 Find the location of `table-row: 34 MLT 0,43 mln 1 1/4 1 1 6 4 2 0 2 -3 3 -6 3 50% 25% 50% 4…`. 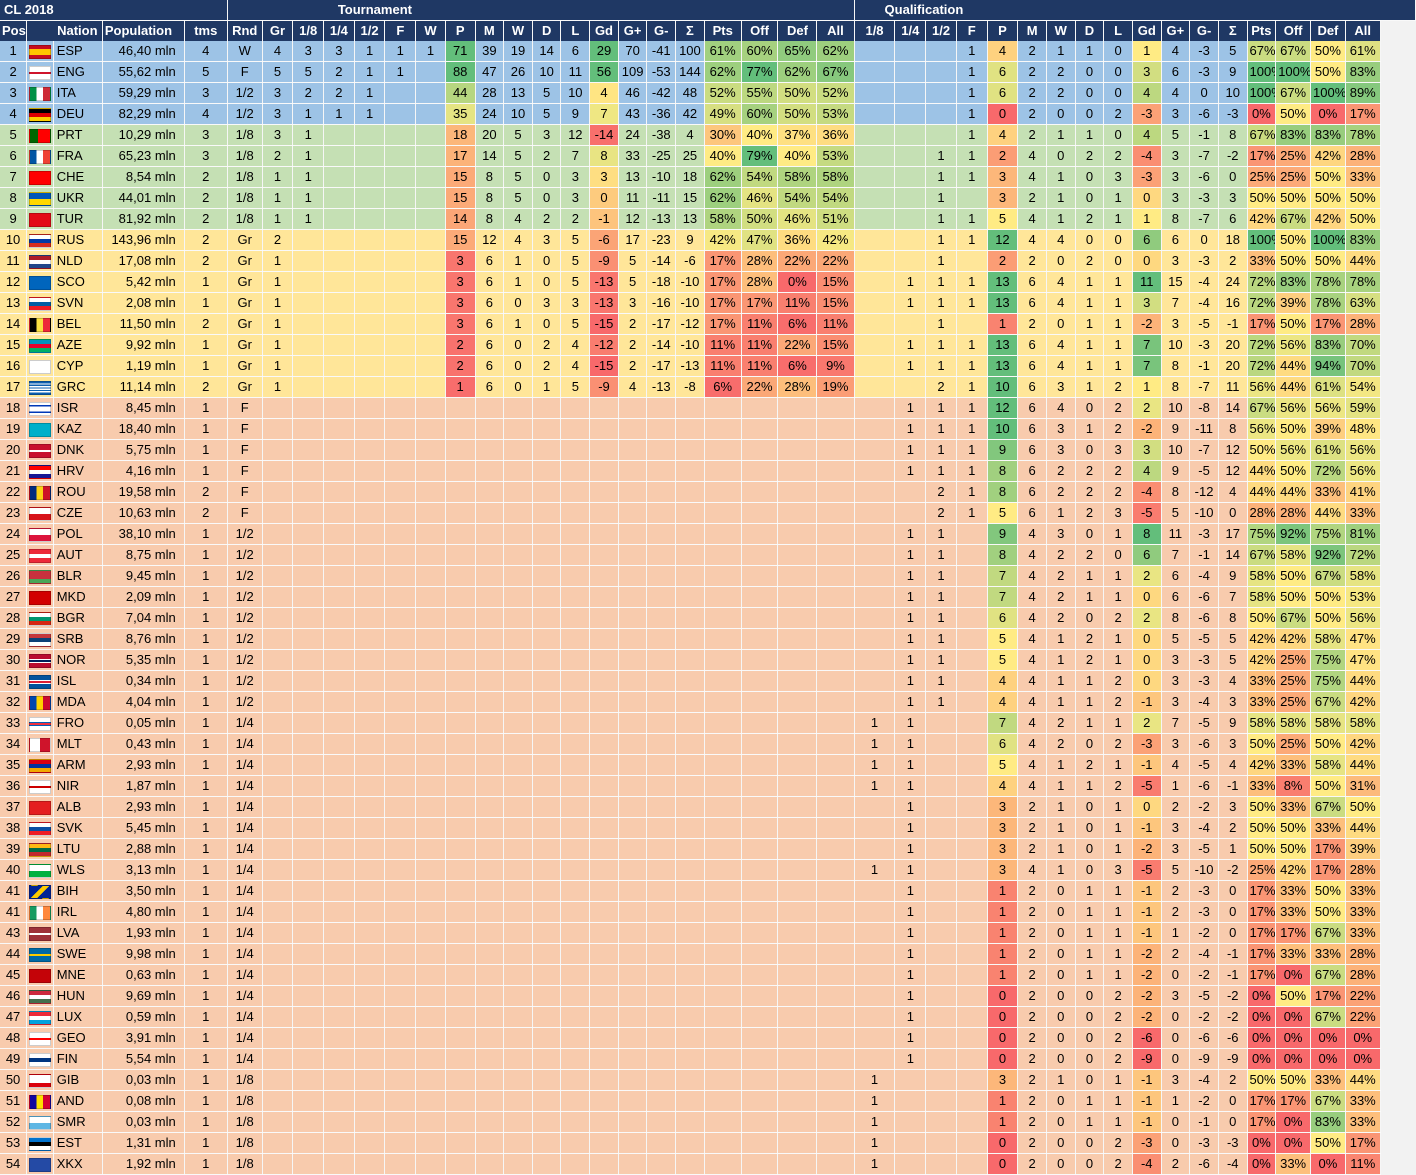

table-row: 34 MLT 0,43 mln 1 1/4 1 1 6 4 2 0 2 -3 3 -6 3 50% 25% 50% 4… is located at coordinates (708, 744).